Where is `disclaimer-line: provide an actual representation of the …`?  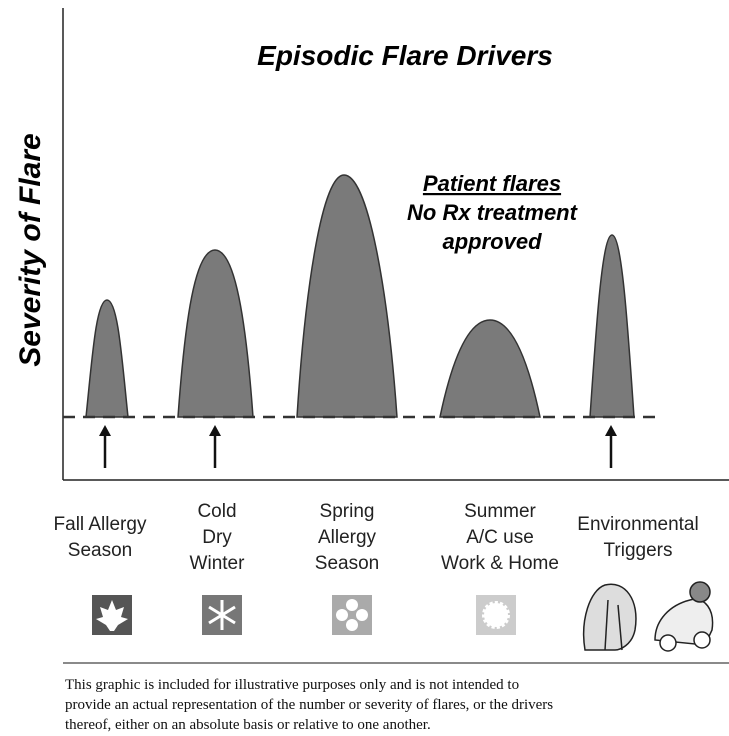
disclaimer-line: provide an actual representation of the … is located at coordinates (309, 705).